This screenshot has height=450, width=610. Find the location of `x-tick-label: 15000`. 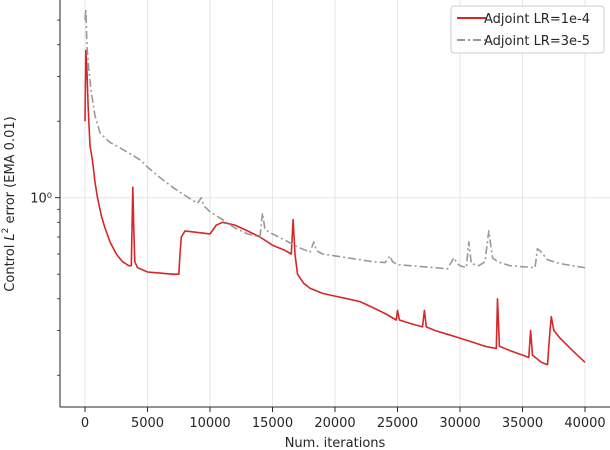

x-tick-label: 15000 is located at coordinates (272, 423).